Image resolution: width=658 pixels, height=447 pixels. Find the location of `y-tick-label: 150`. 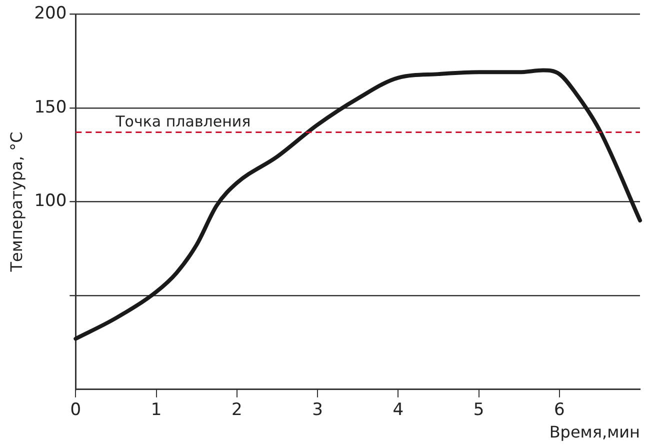

y-tick-label: 150 is located at coordinates (50, 107).